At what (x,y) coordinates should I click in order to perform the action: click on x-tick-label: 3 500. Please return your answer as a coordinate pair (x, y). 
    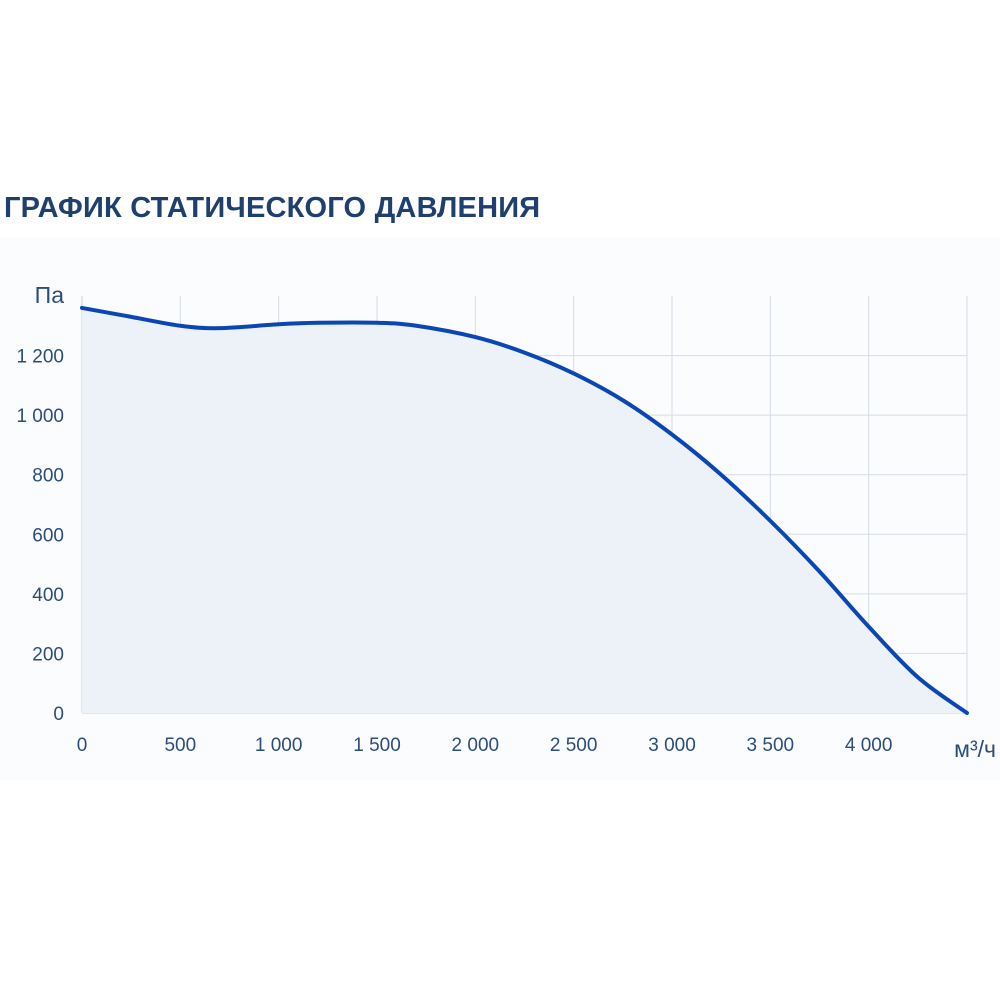
    Looking at the image, I should click on (771, 745).